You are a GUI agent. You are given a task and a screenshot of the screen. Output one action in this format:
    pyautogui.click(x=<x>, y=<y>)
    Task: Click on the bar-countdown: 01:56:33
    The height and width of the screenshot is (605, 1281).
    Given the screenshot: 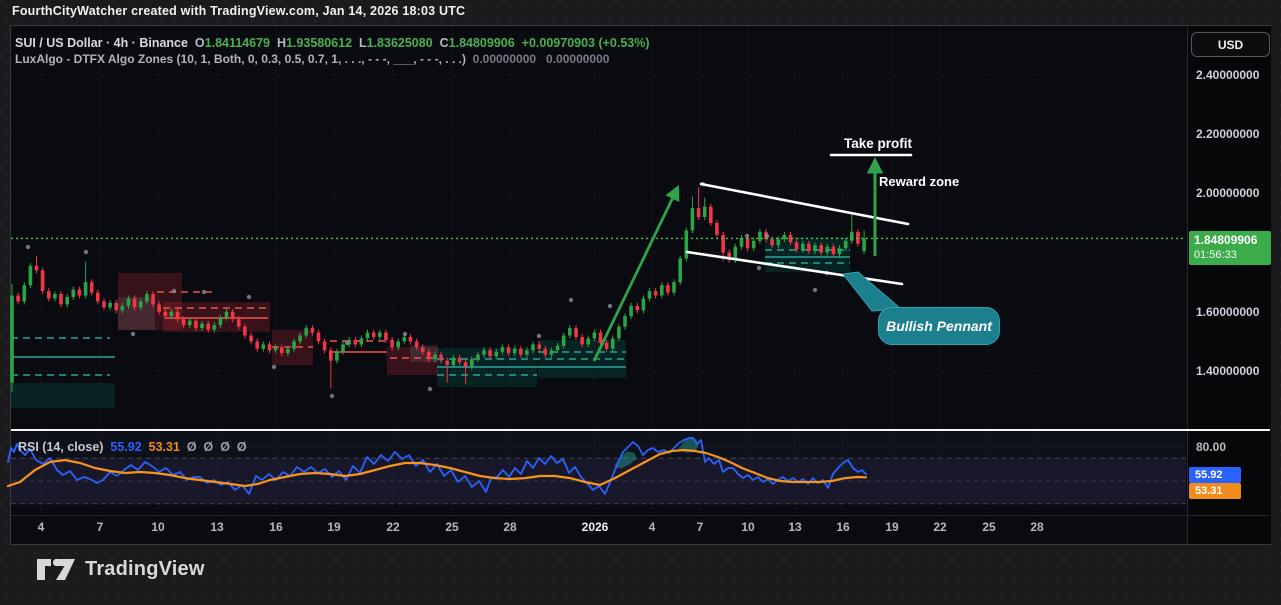 What is the action you would take?
    pyautogui.click(x=1215, y=255)
    